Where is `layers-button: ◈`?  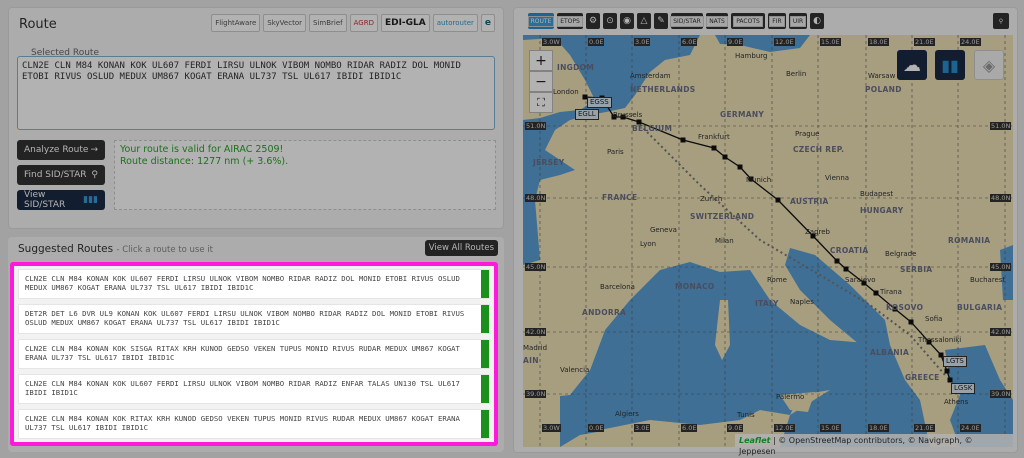
layers-button: ◈ is located at coordinates (989, 65).